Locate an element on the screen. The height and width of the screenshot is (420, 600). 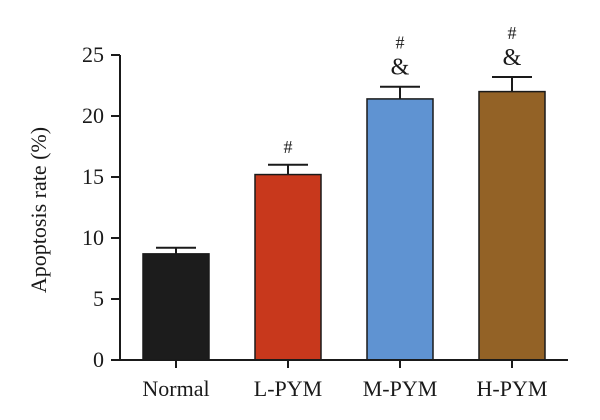
x-tick-label: M-PYM is located at coordinates (400, 388).